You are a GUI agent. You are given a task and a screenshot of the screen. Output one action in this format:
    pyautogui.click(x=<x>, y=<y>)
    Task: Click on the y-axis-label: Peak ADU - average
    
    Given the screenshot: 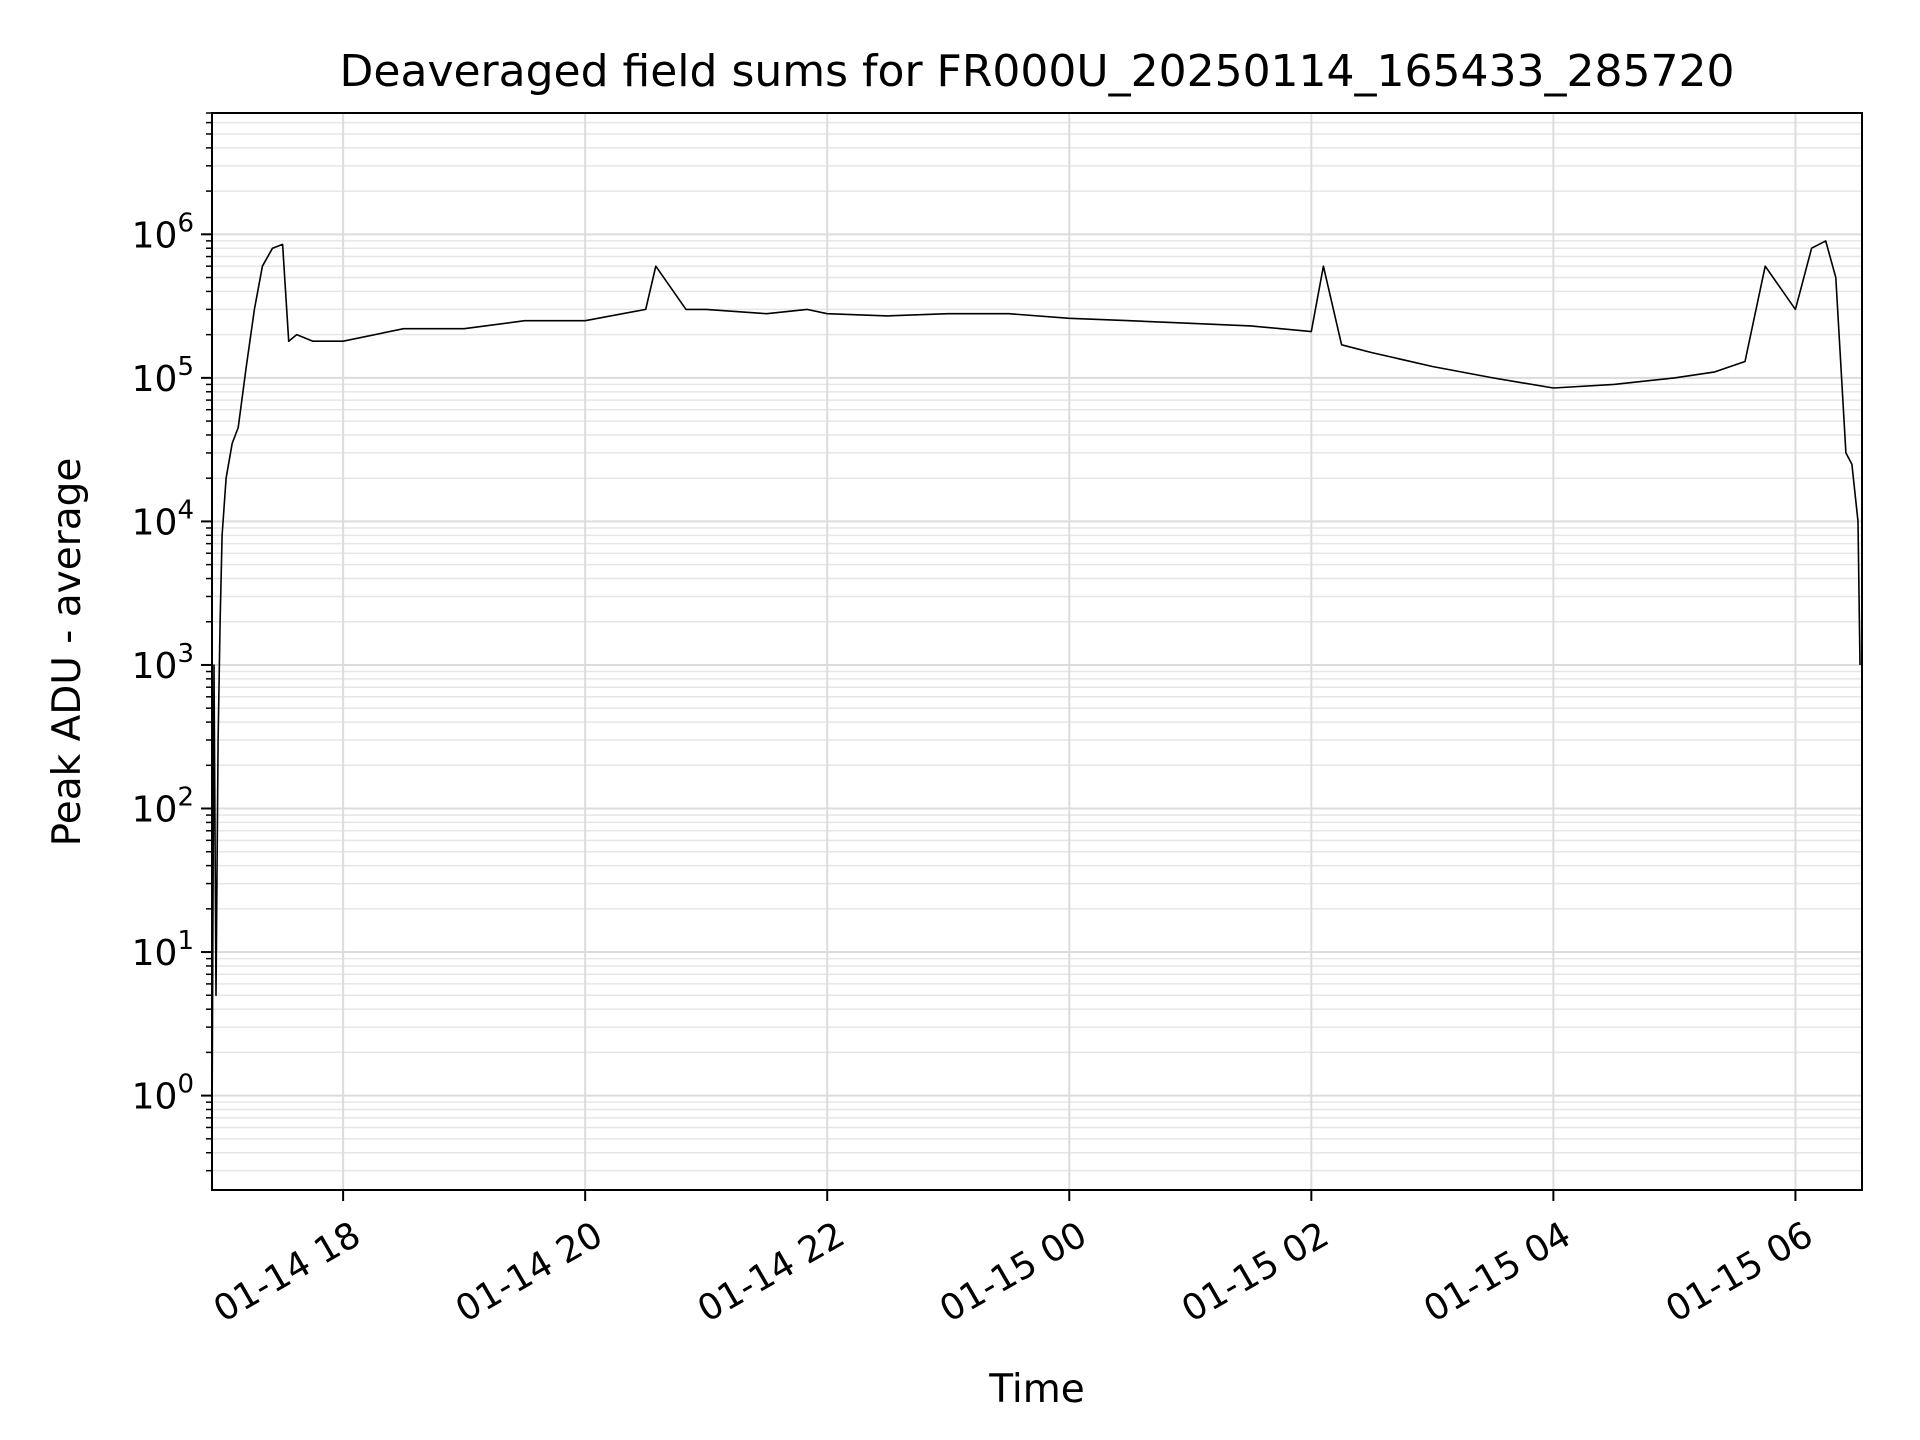 What is the action you would take?
    pyautogui.click(x=67, y=652)
    